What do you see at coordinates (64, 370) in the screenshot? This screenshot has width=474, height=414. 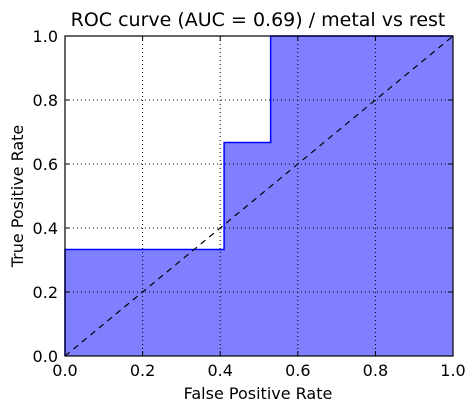 I see `x-tick-label: 0.0` at bounding box center [64, 370].